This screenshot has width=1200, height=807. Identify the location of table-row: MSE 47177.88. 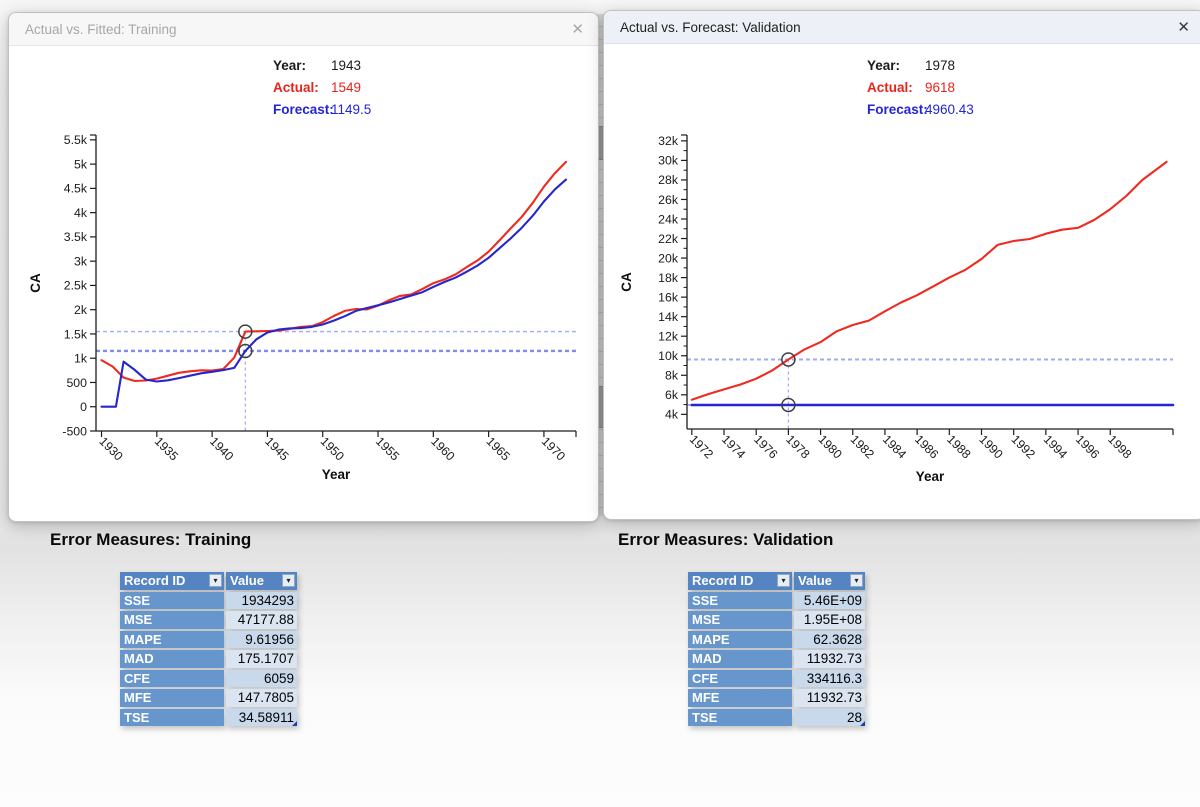
(208, 620).